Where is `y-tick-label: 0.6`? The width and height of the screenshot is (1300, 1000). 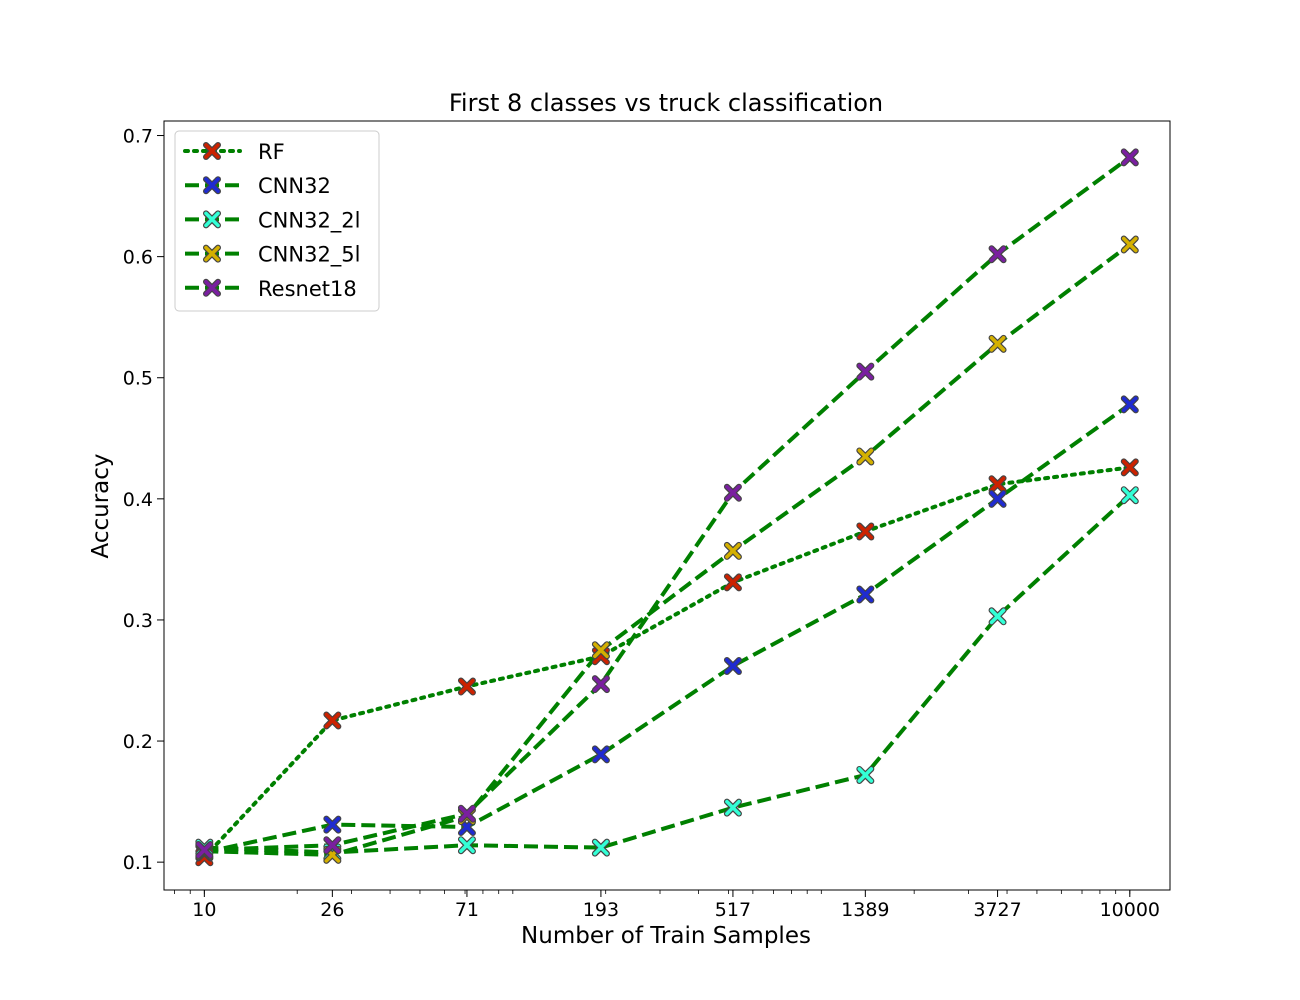 y-tick-label: 0.6 is located at coordinates (138, 258).